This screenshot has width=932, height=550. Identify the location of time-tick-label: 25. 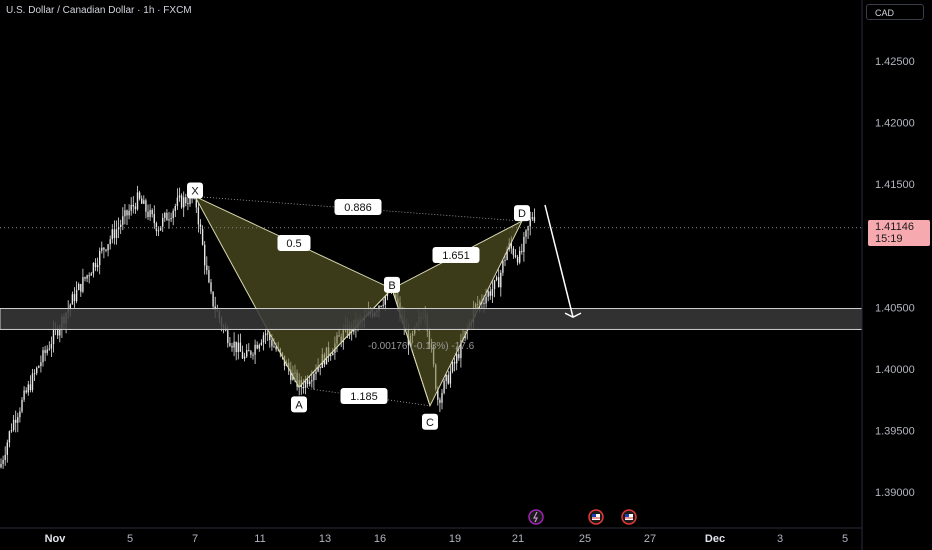
(585, 539).